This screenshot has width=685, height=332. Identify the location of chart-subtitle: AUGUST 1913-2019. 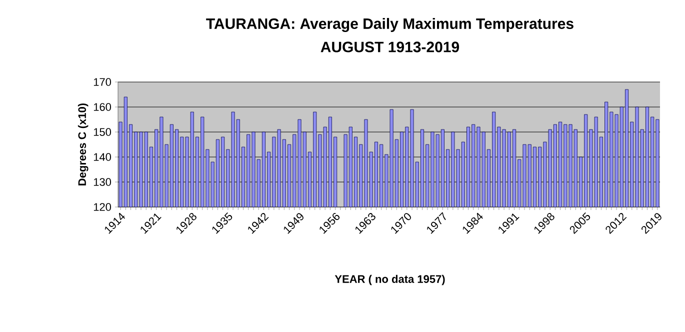
(390, 47).